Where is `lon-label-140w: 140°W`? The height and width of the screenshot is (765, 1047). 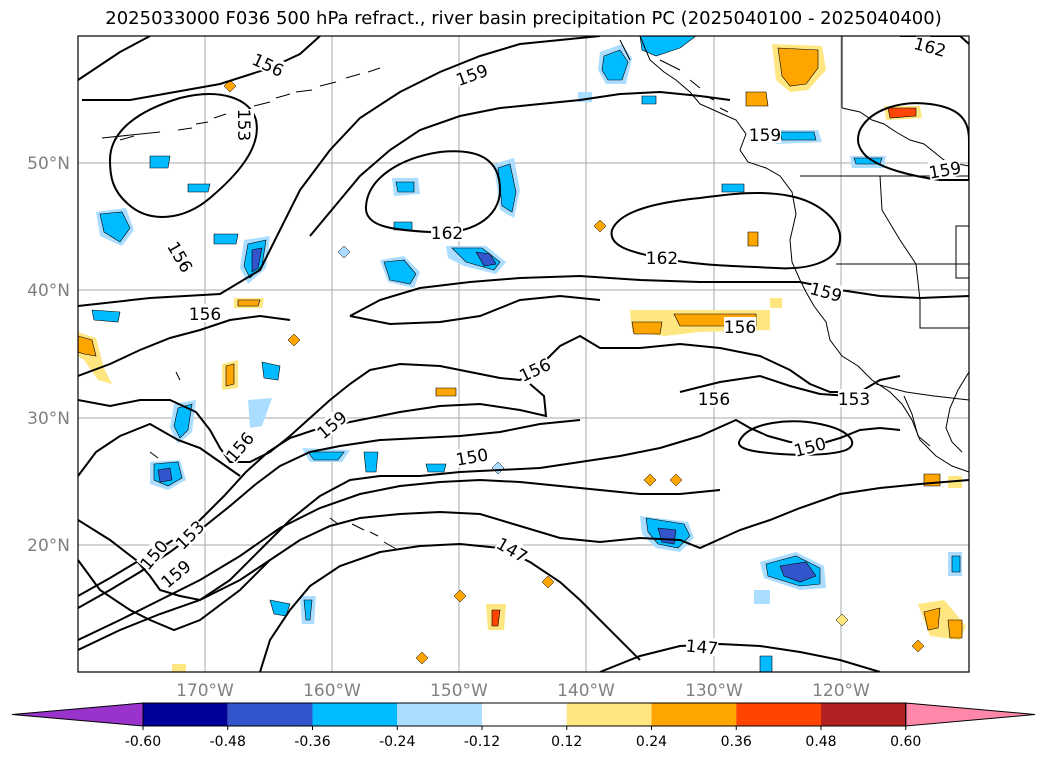
lon-label-140w: 140°W is located at coordinates (586, 691).